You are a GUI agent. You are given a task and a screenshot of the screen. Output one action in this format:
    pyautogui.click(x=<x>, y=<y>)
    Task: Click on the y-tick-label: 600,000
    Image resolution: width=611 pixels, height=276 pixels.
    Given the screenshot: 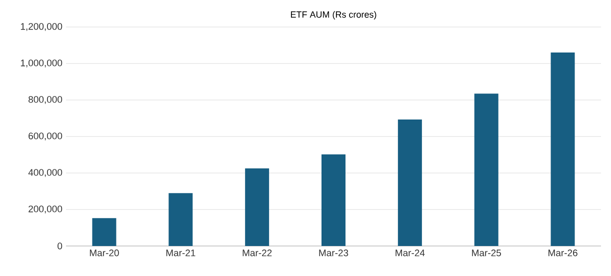 What is the action you would take?
    pyautogui.click(x=45, y=136)
    